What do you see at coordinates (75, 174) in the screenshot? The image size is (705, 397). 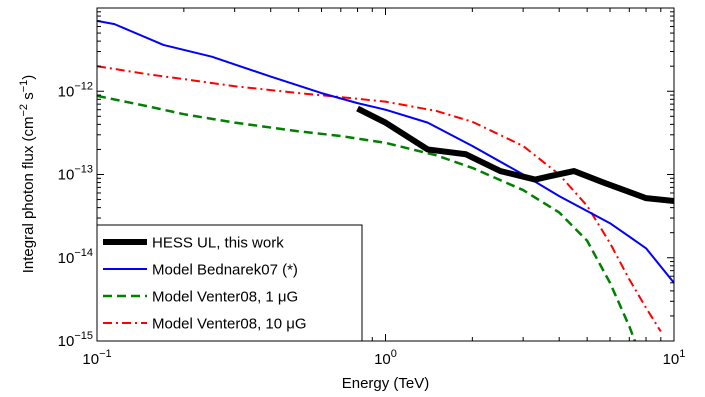 I see `y-tick-label: 10−13` at bounding box center [75, 174].